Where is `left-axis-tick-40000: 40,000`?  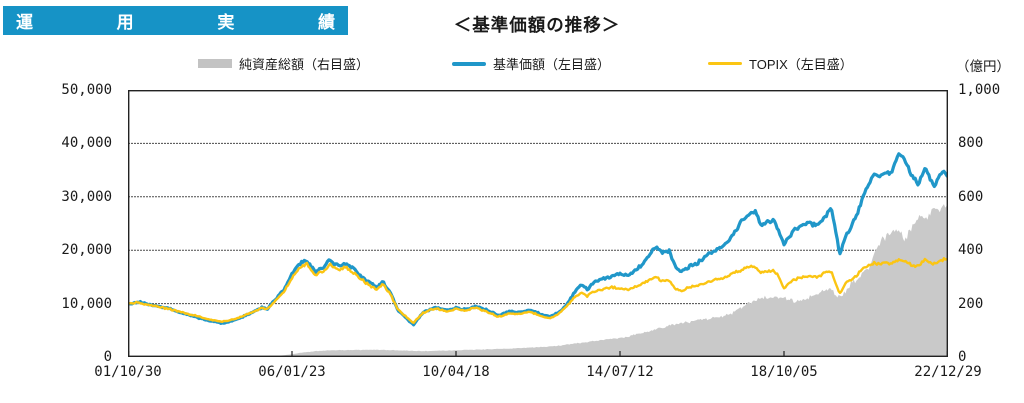
left-axis-tick-40000: 40,000 is located at coordinates (86, 143).